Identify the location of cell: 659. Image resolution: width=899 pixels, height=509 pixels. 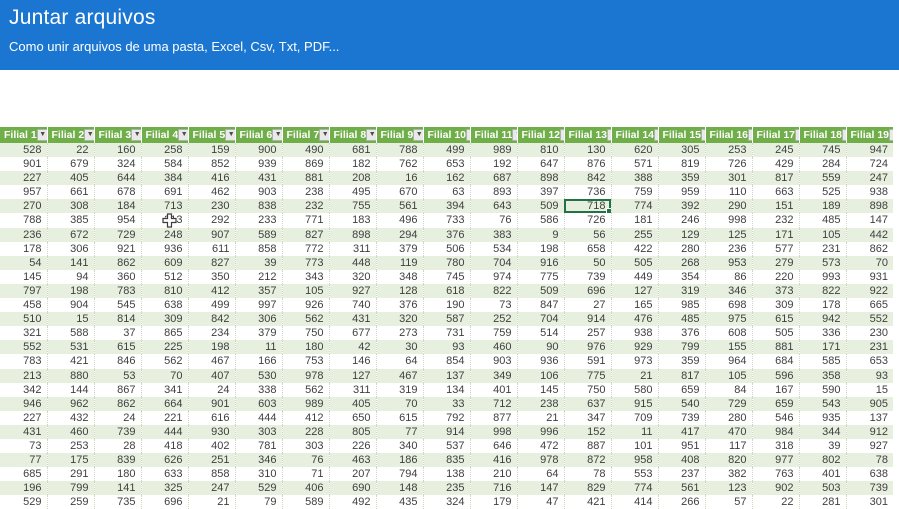
(682, 389).